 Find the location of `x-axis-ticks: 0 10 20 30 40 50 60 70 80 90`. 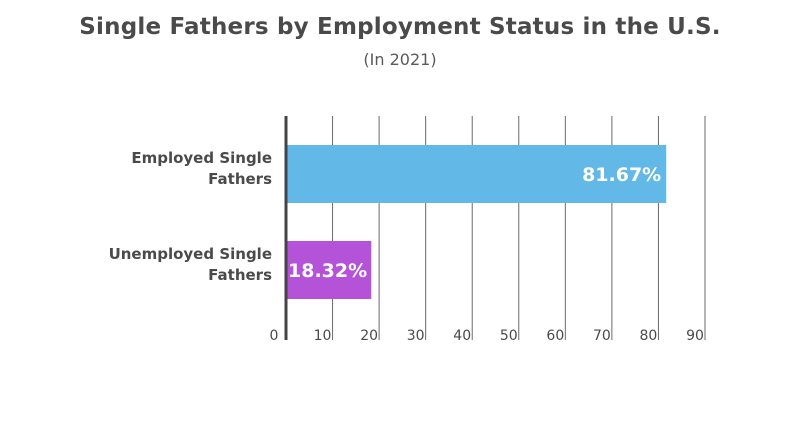

x-axis-ticks: 0 10 20 30 40 50 60 70 80 90 is located at coordinates (487, 336).